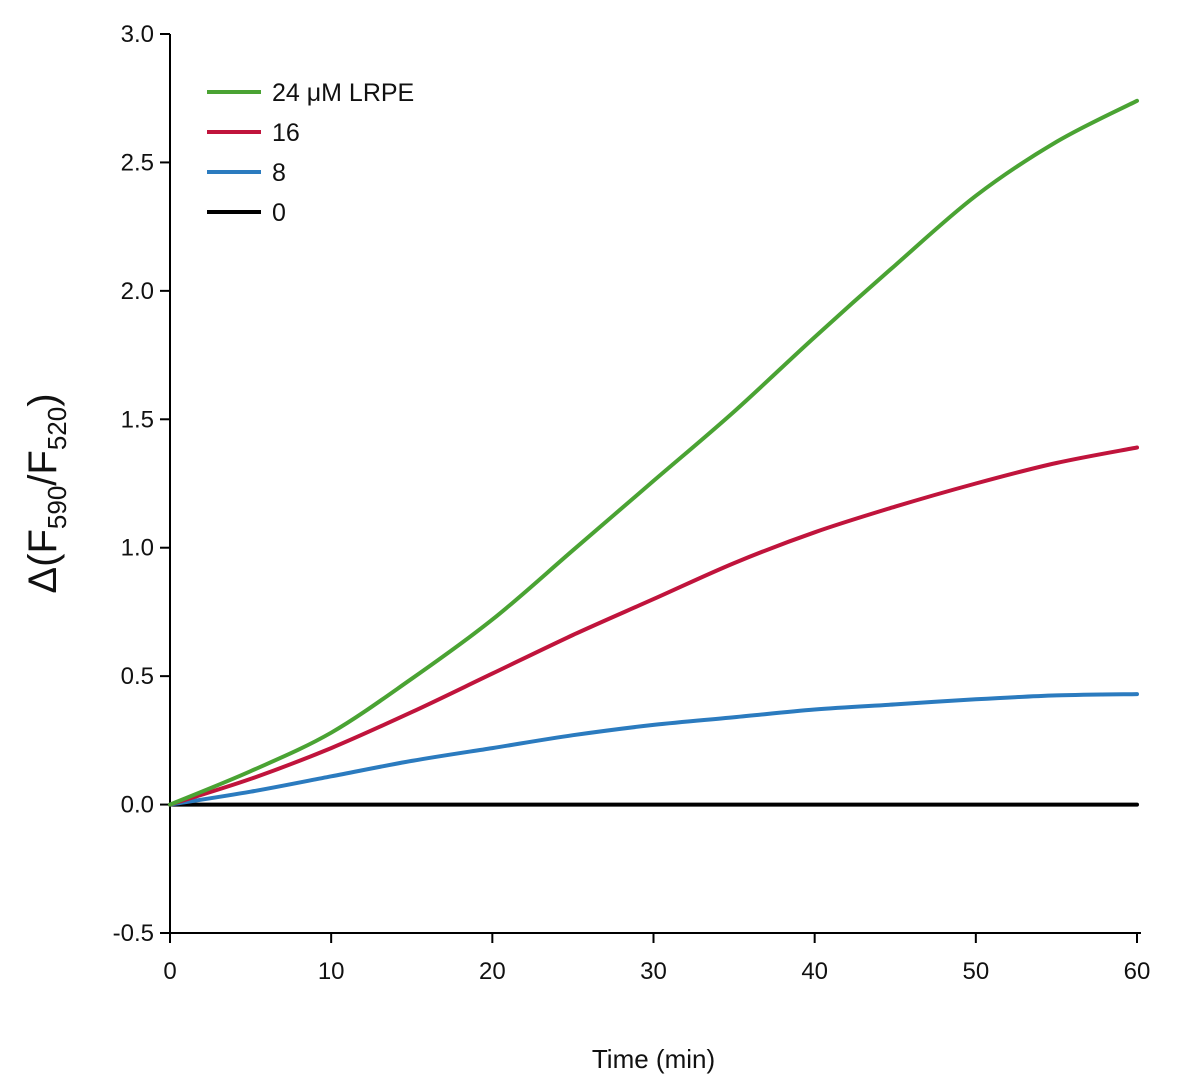 The height and width of the screenshot is (1090, 1200). What do you see at coordinates (137, 291) in the screenshot?
I see `y-tick-label: 2.0` at bounding box center [137, 291].